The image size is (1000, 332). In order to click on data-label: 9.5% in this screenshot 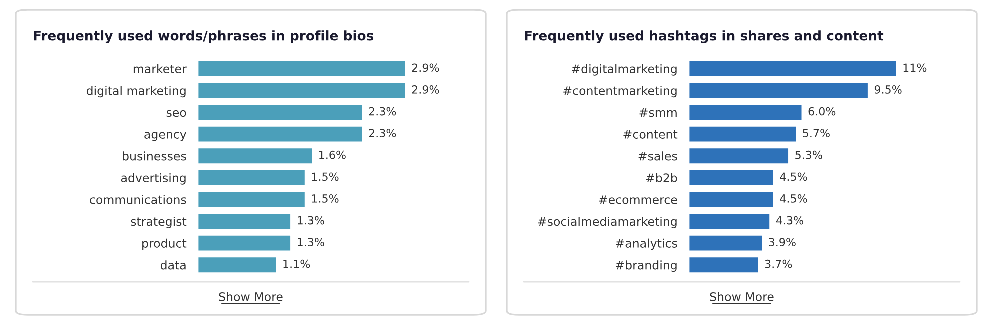, I will do `click(888, 90)`.